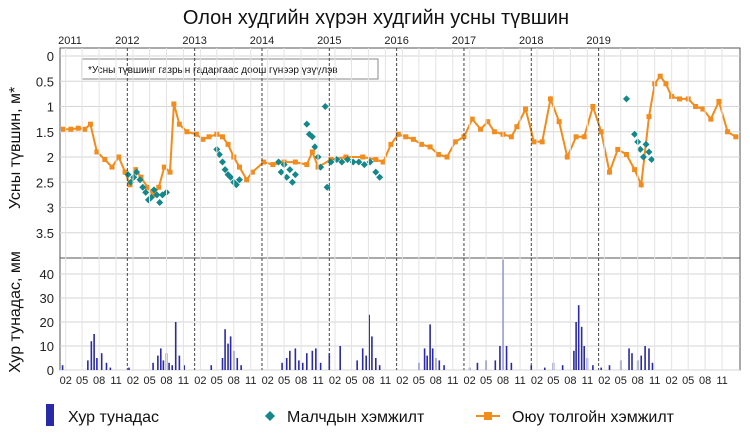  What do you see at coordinates (488, 416) in the screenshot?
I see `legend-ot-marker` at bounding box center [488, 416].